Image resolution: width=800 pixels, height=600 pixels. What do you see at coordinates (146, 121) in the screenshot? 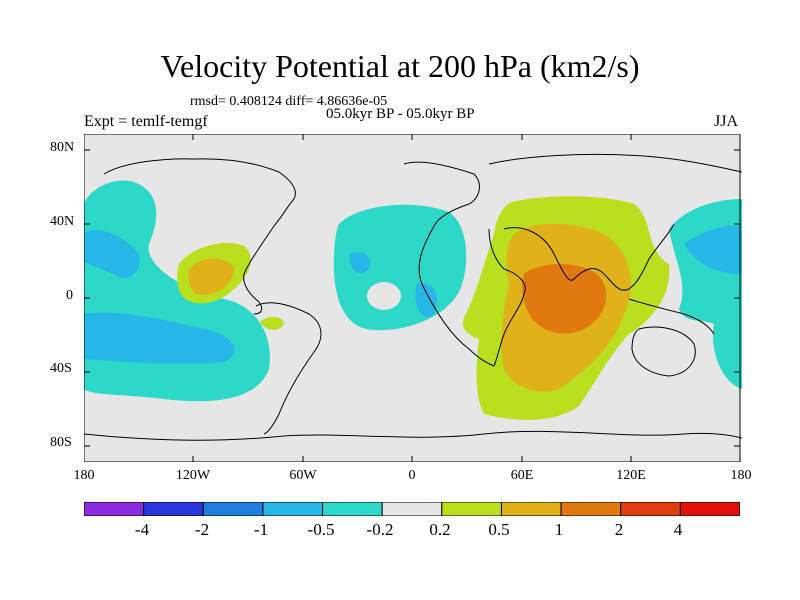
I see `experiment-label: Expt = temlf-temgf` at bounding box center [146, 121].